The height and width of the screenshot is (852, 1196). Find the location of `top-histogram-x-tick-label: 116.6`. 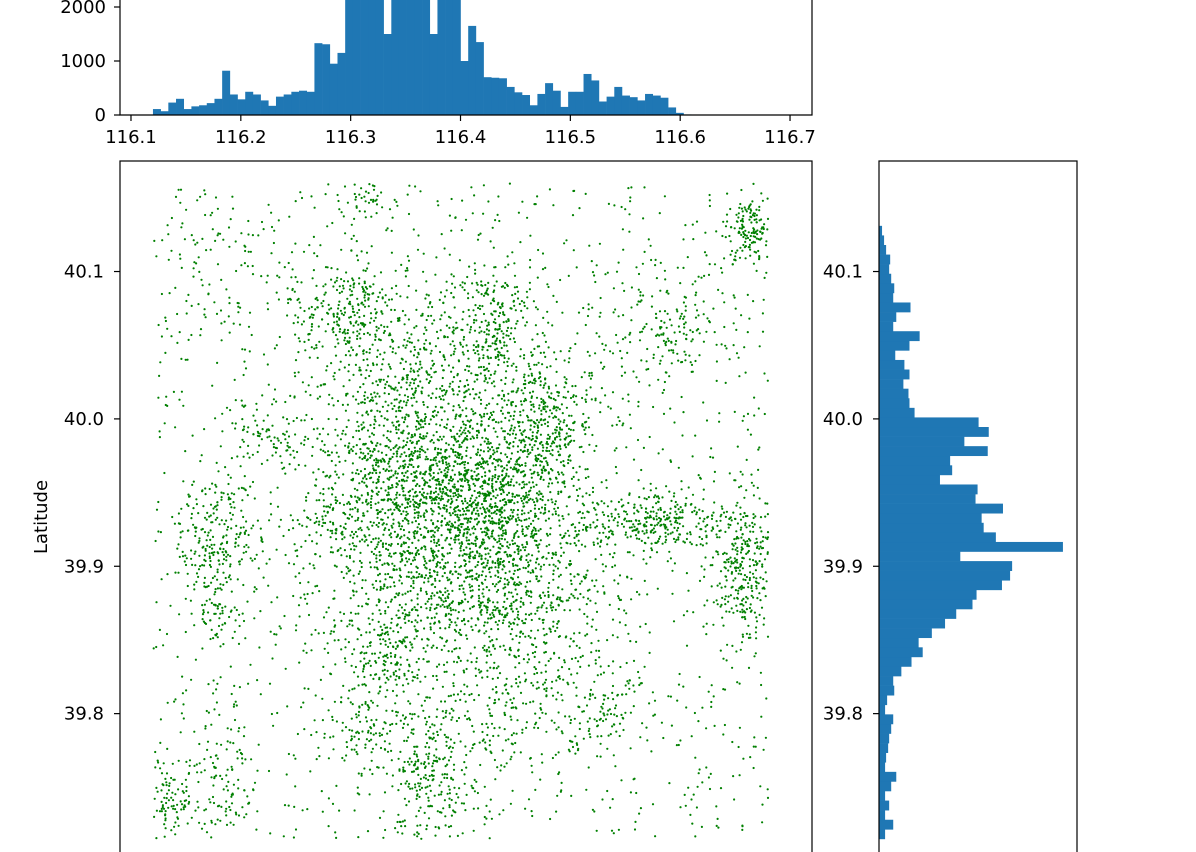

top-histogram-x-tick-label: 116.6 is located at coordinates (680, 137).